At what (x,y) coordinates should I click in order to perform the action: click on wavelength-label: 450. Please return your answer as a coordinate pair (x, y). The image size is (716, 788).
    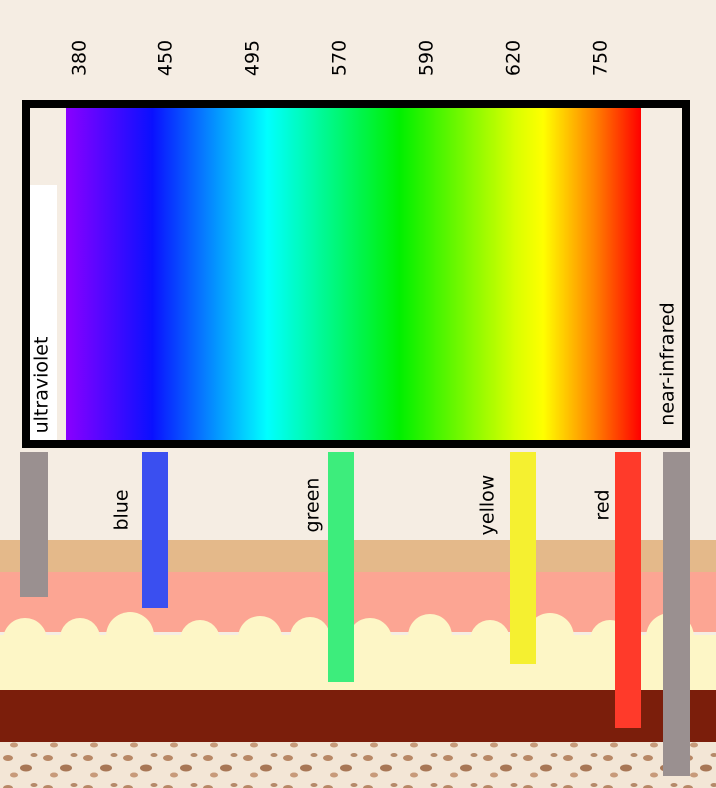
    Looking at the image, I should click on (166, 58).